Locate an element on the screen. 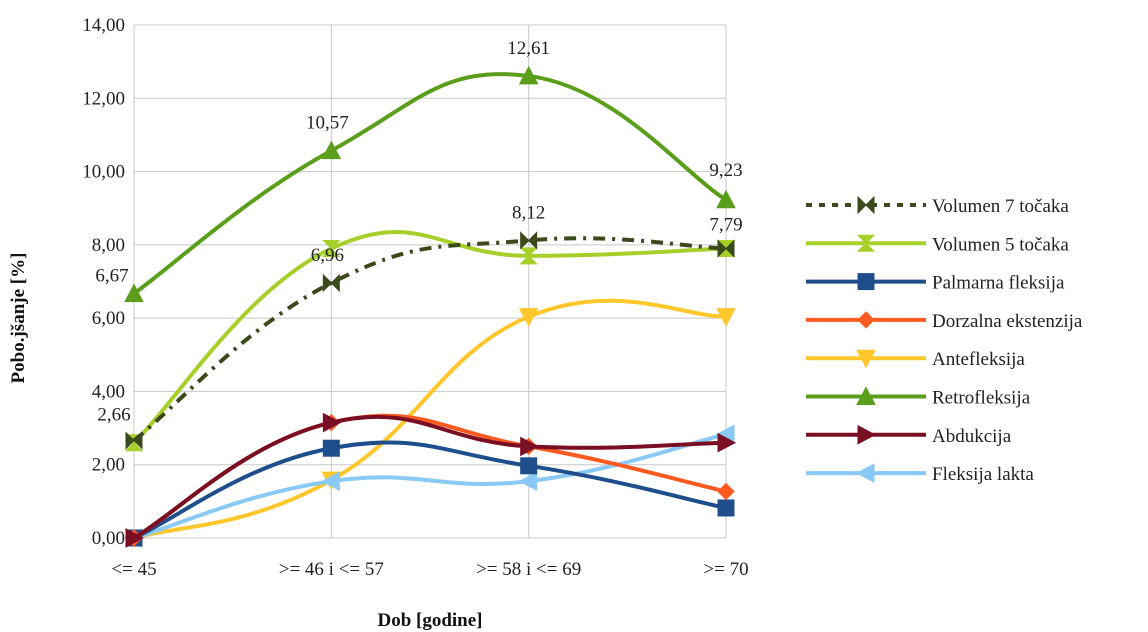 This screenshot has width=1148, height=632. legend-label: Retrofleksija is located at coordinates (981, 398).